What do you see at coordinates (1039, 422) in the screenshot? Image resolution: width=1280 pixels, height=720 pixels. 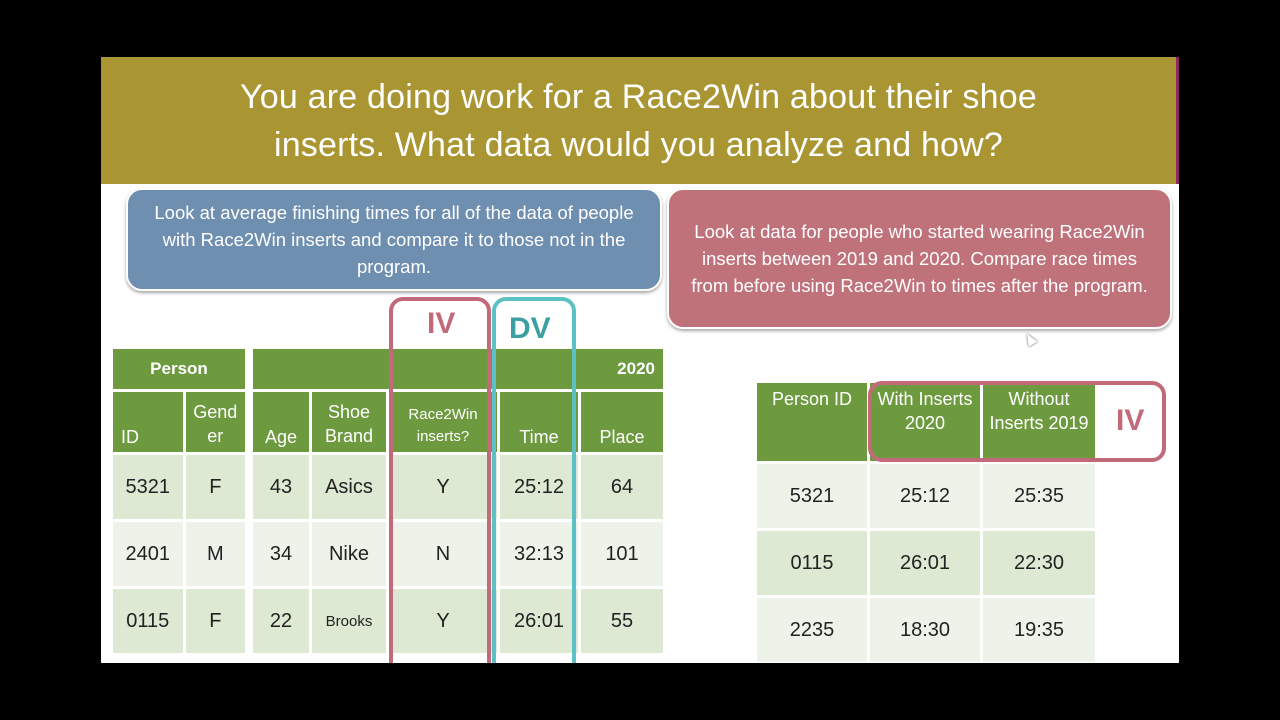 I see `header-without-inserts: Without Inserts 2019` at bounding box center [1039, 422].